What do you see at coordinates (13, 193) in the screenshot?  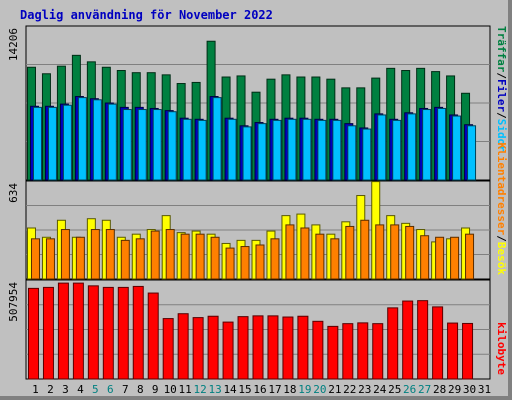 I see `y-max-label: 634` at bounding box center [13, 193].